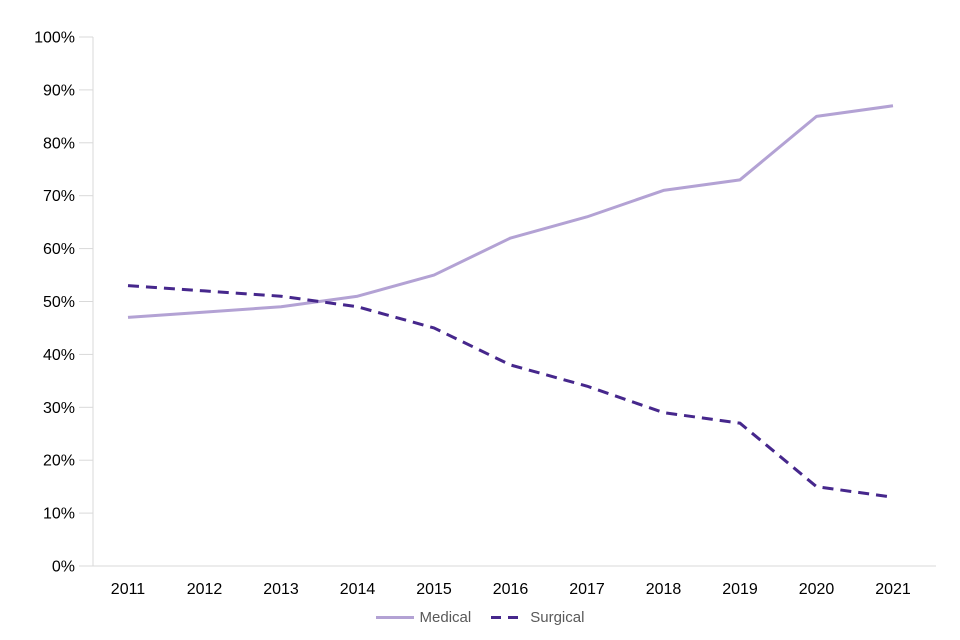 The width and height of the screenshot is (960, 640). I want to click on y-axis-tick-label: 30%, so click(59, 408).